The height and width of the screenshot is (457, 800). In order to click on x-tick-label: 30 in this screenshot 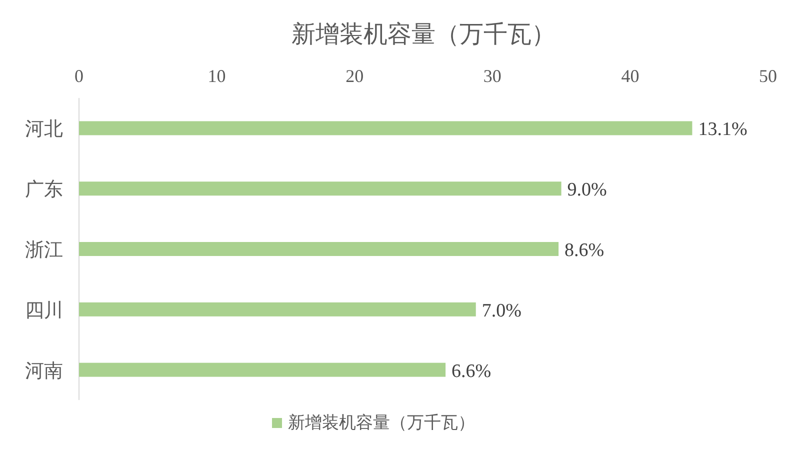, I will do `click(492, 76)`.